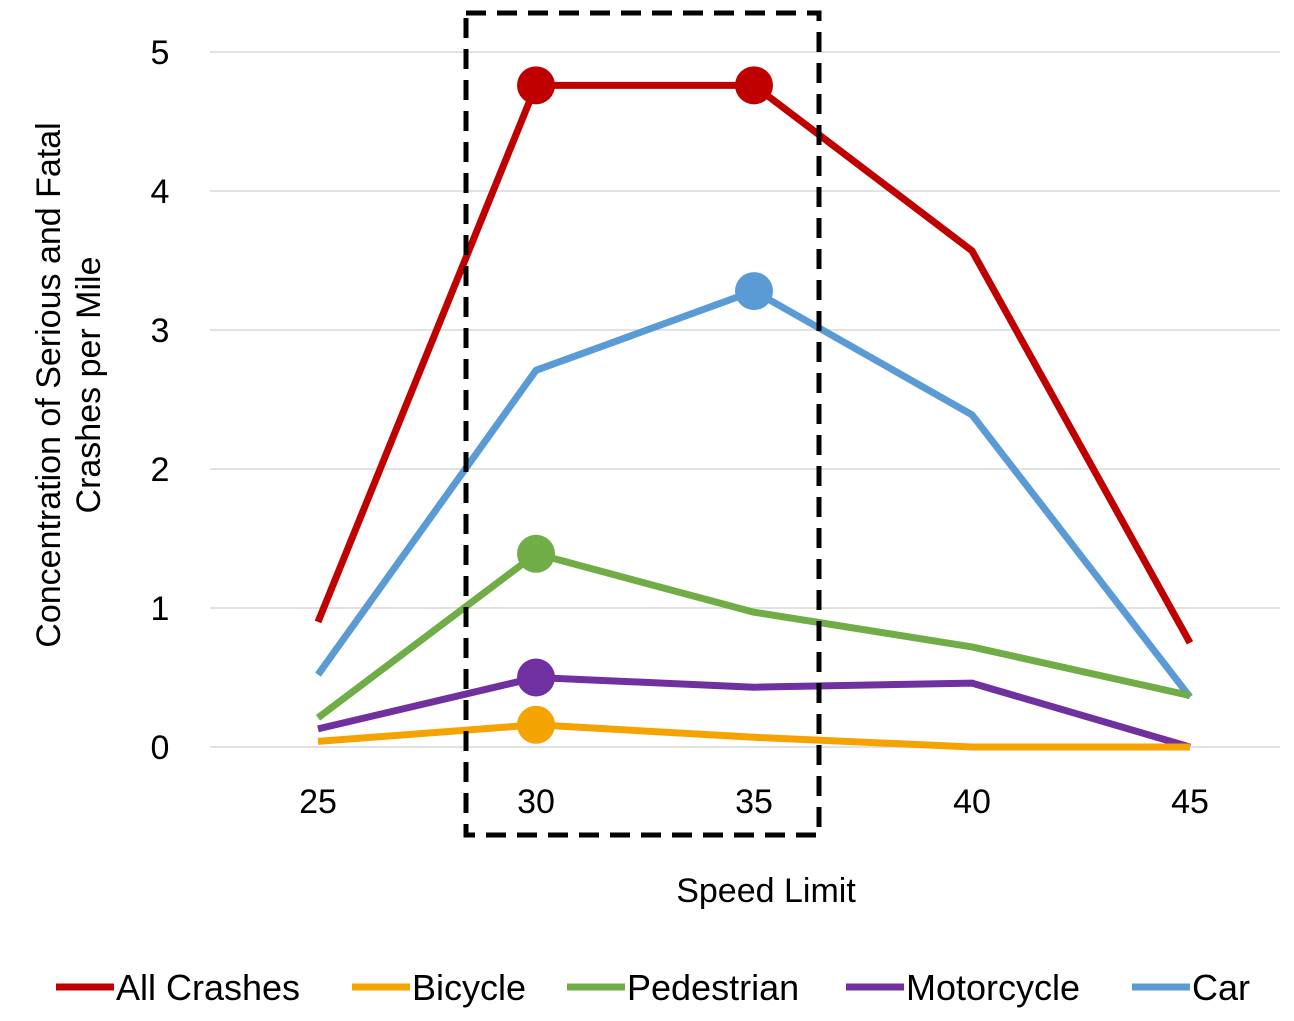 This screenshot has width=1294, height=1021. What do you see at coordinates (753, 736) in the screenshot?
I see `series-line-bicycle` at bounding box center [753, 736].